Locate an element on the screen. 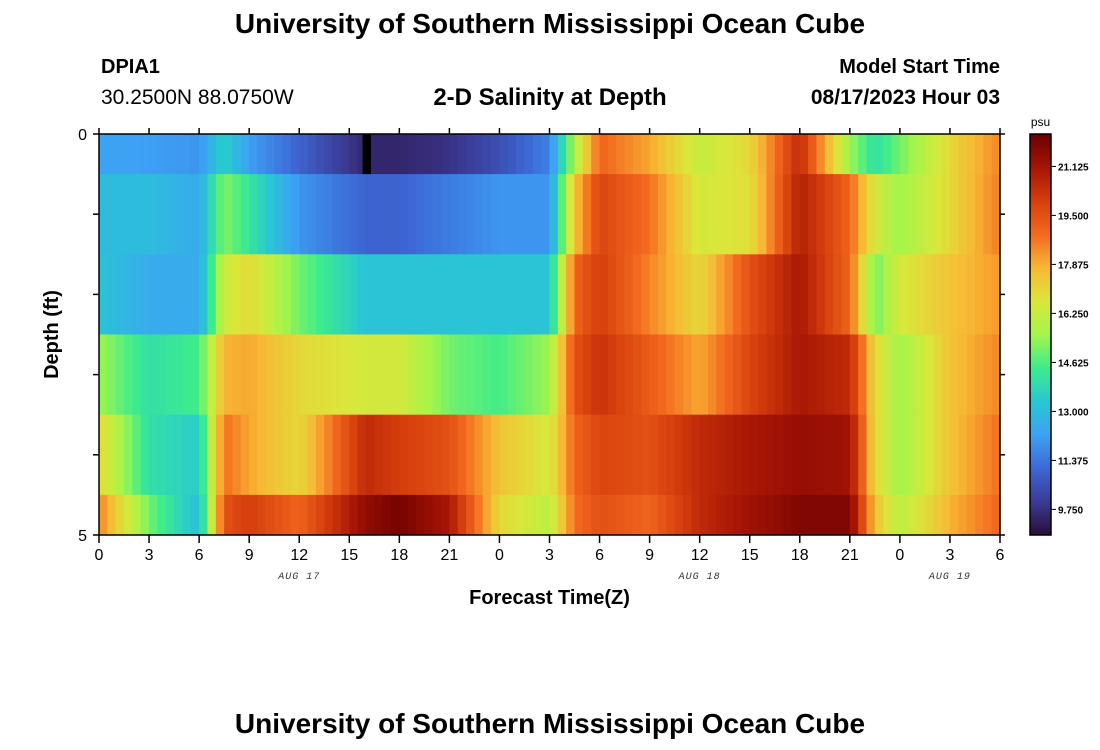 Image resolution: width=1100 pixels, height=750 pixels. model-start-value: 08/17/2023 Hour 03 is located at coordinates (905, 97).